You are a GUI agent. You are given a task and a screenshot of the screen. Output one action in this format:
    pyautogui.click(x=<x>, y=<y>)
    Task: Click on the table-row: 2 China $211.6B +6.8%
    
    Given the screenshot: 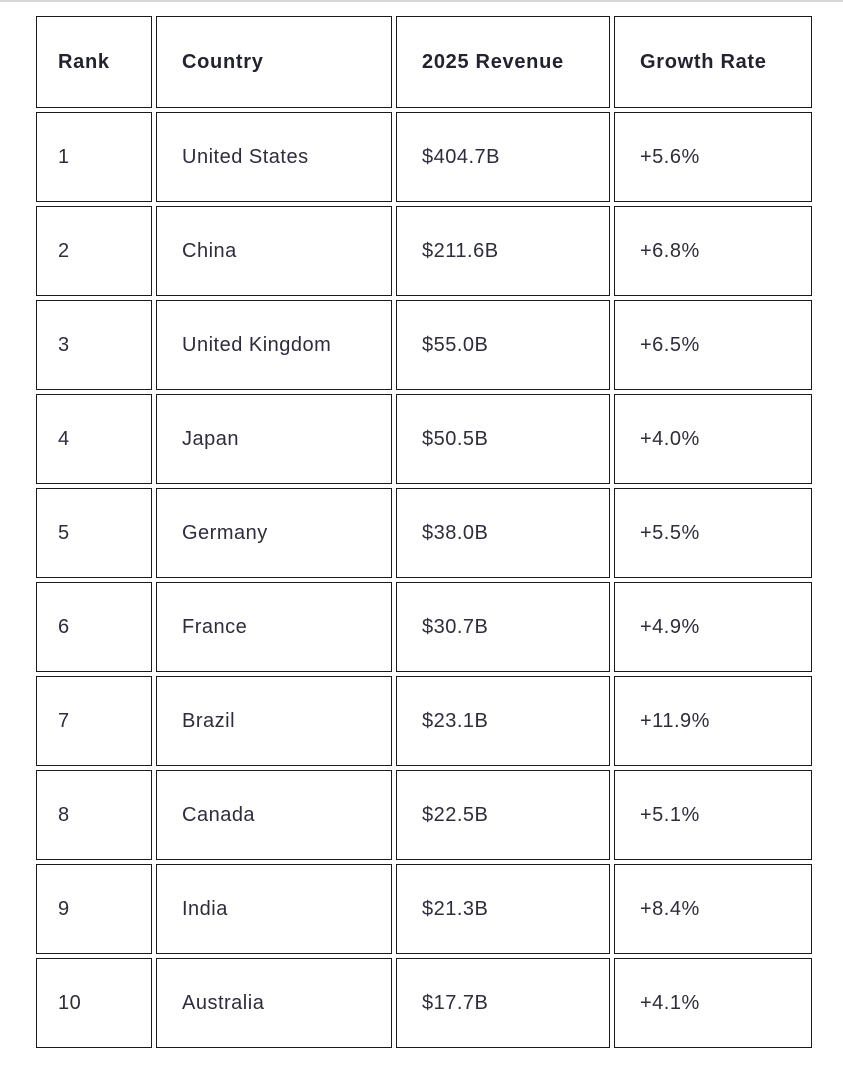 What is the action you would take?
    pyautogui.click(x=424, y=251)
    